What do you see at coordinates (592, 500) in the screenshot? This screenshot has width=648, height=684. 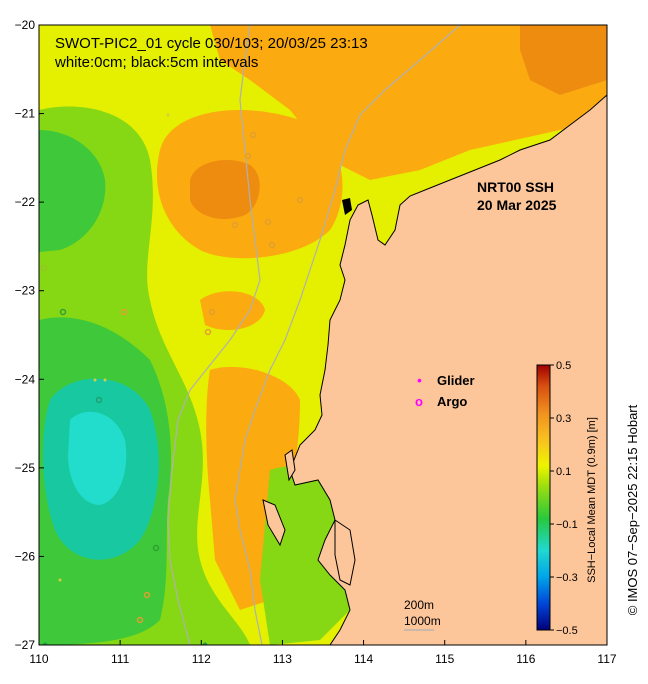 I see `colorbar-title: SSH−Local Mean MDT (0.9m) [m]` at bounding box center [592, 500].